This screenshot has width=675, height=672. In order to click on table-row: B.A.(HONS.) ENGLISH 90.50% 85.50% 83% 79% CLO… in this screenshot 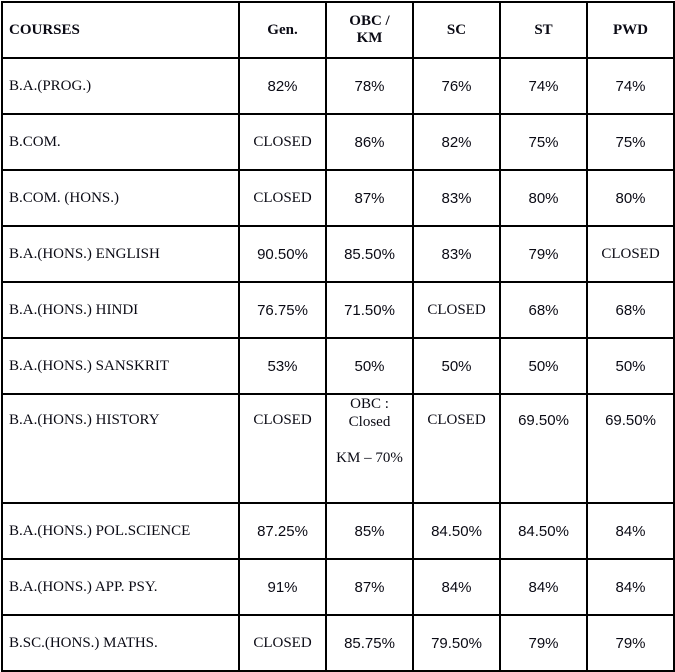, I will do `click(338, 254)`.